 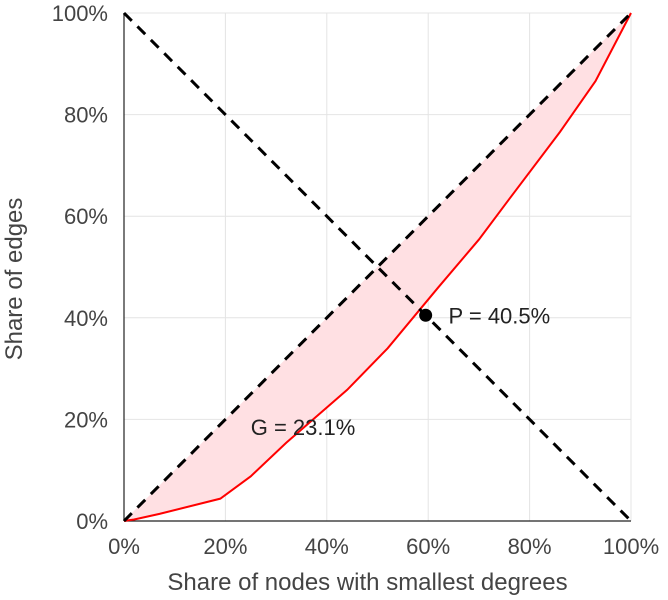 I want to click on annotation-g-value: G = 23.1%, so click(x=303, y=427).